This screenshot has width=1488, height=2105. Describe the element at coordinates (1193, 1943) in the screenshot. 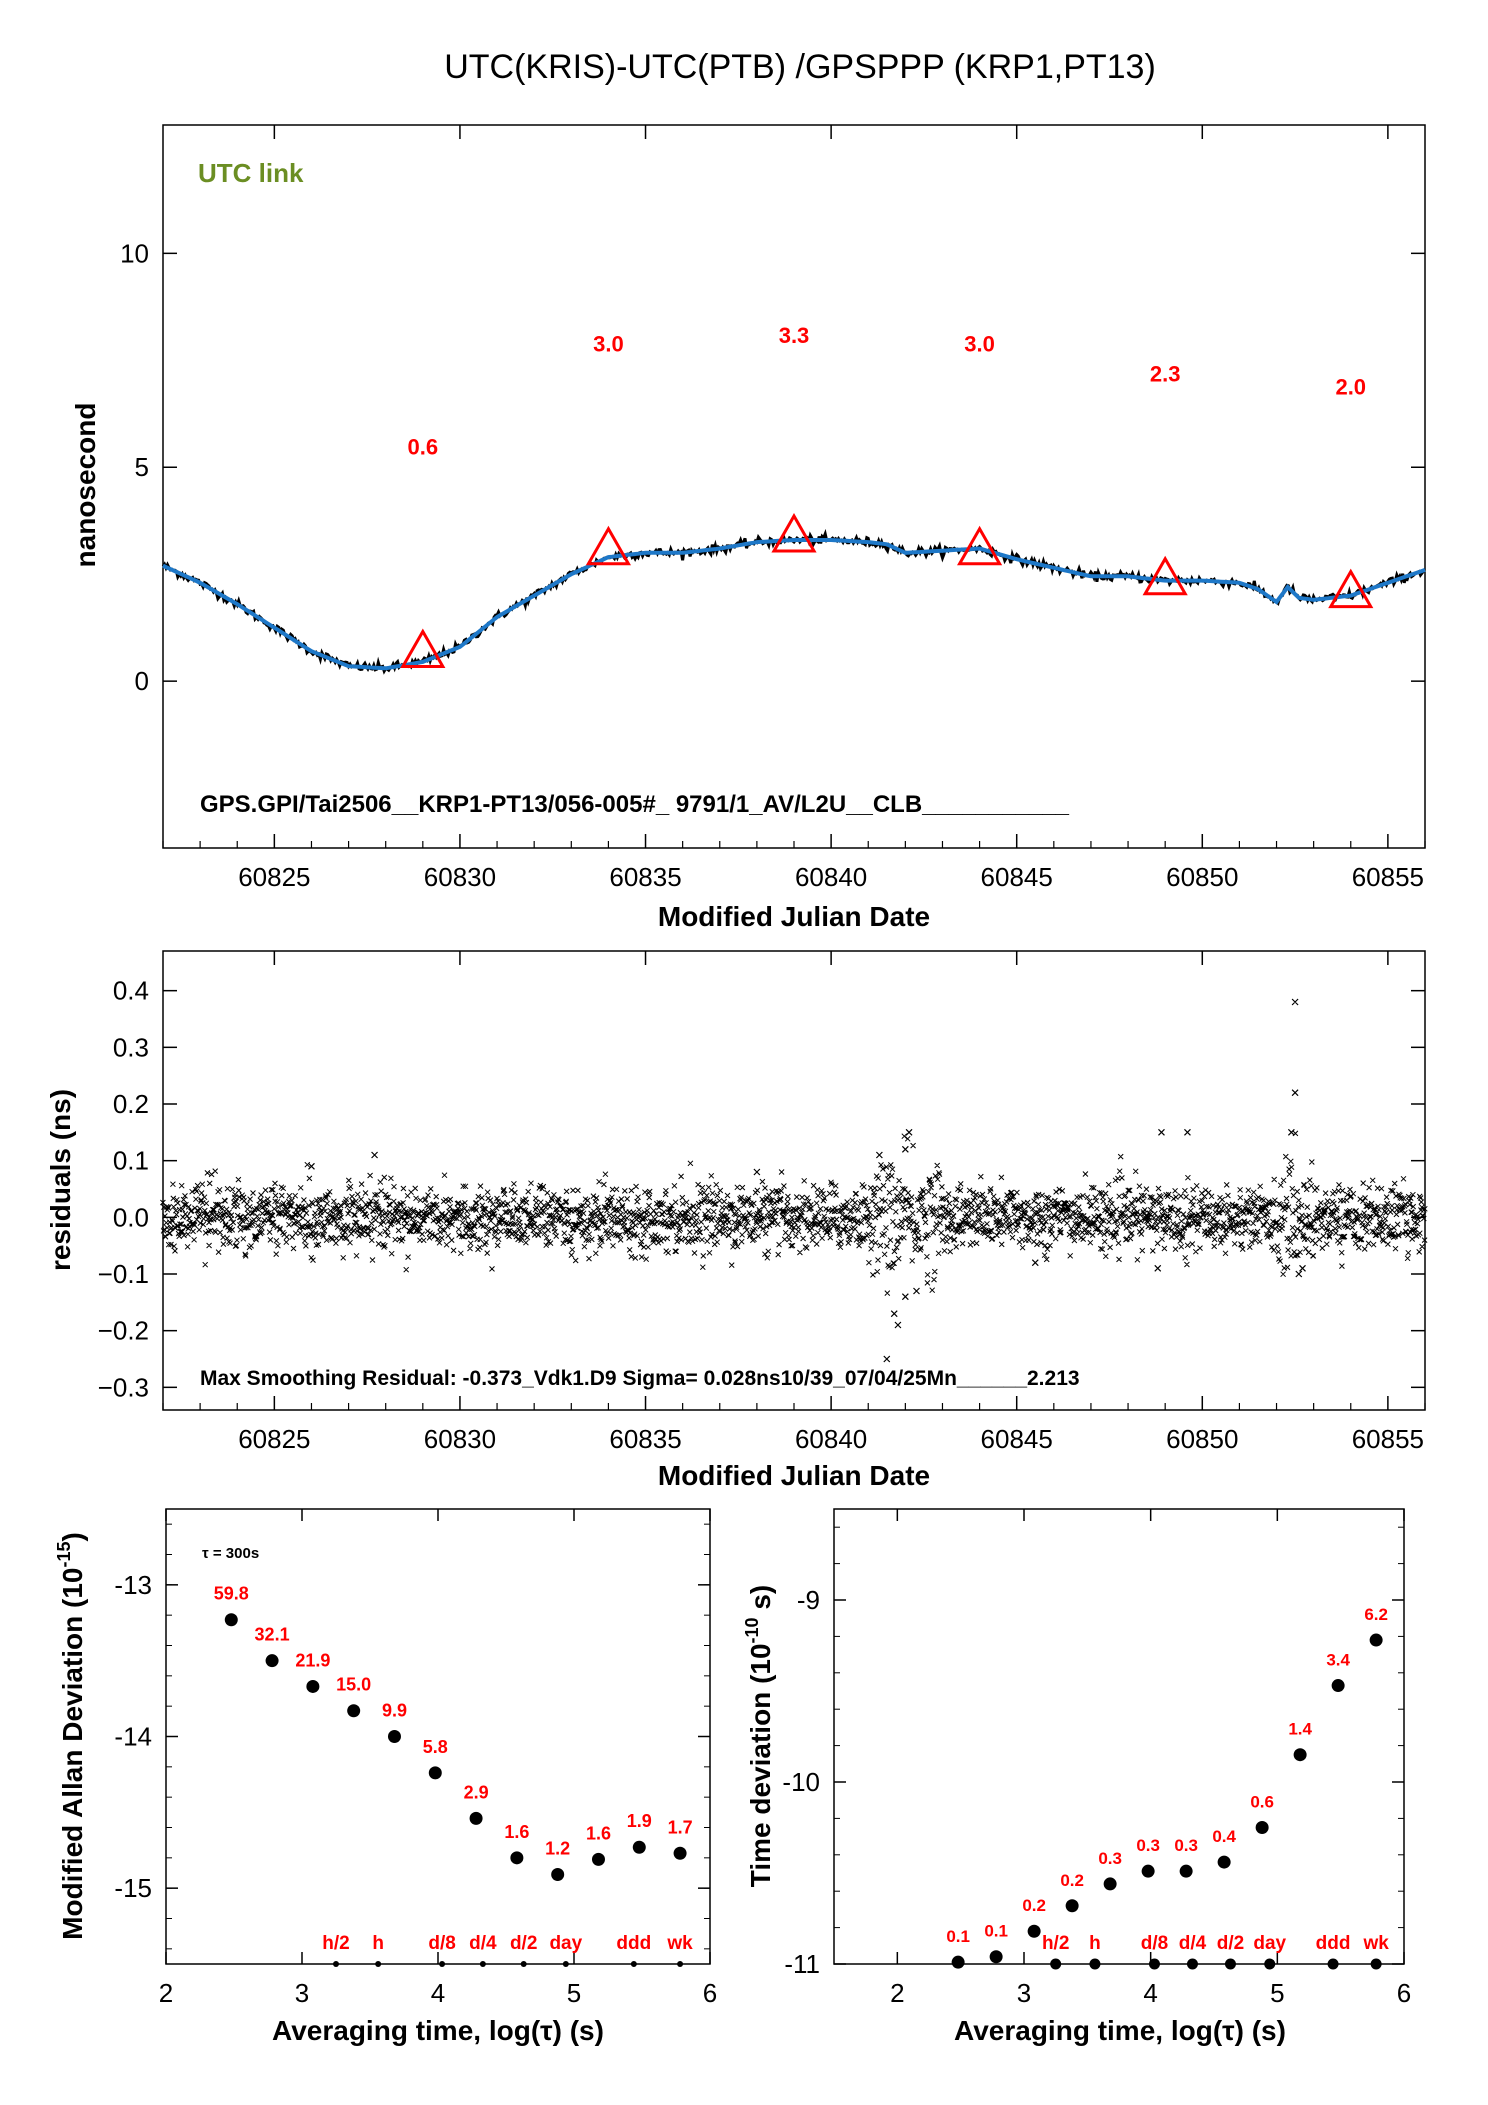

I see `tdev-interval-label: d/4` at that location.